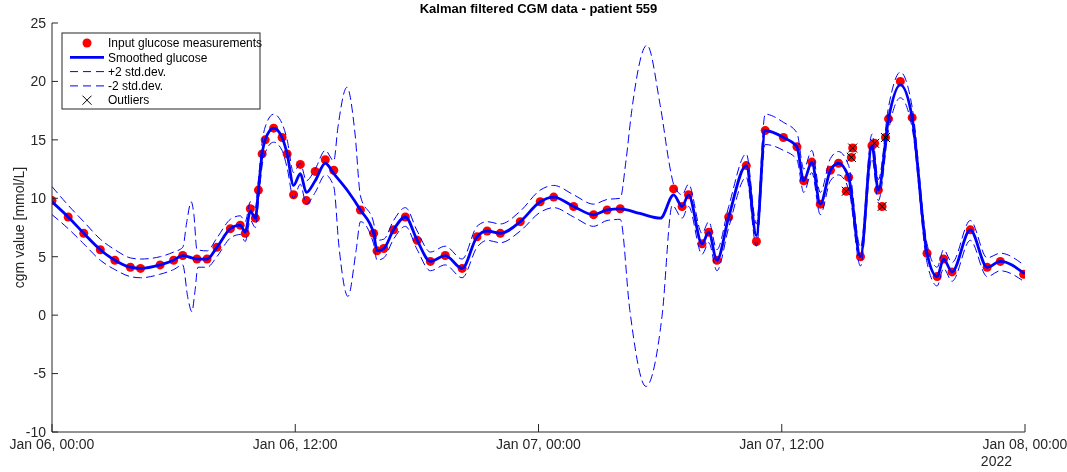 The height and width of the screenshot is (472, 1067). Describe the element at coordinates (19, 227) in the screenshot. I see `y-axis-title: cgm value [mmol/L]` at that location.